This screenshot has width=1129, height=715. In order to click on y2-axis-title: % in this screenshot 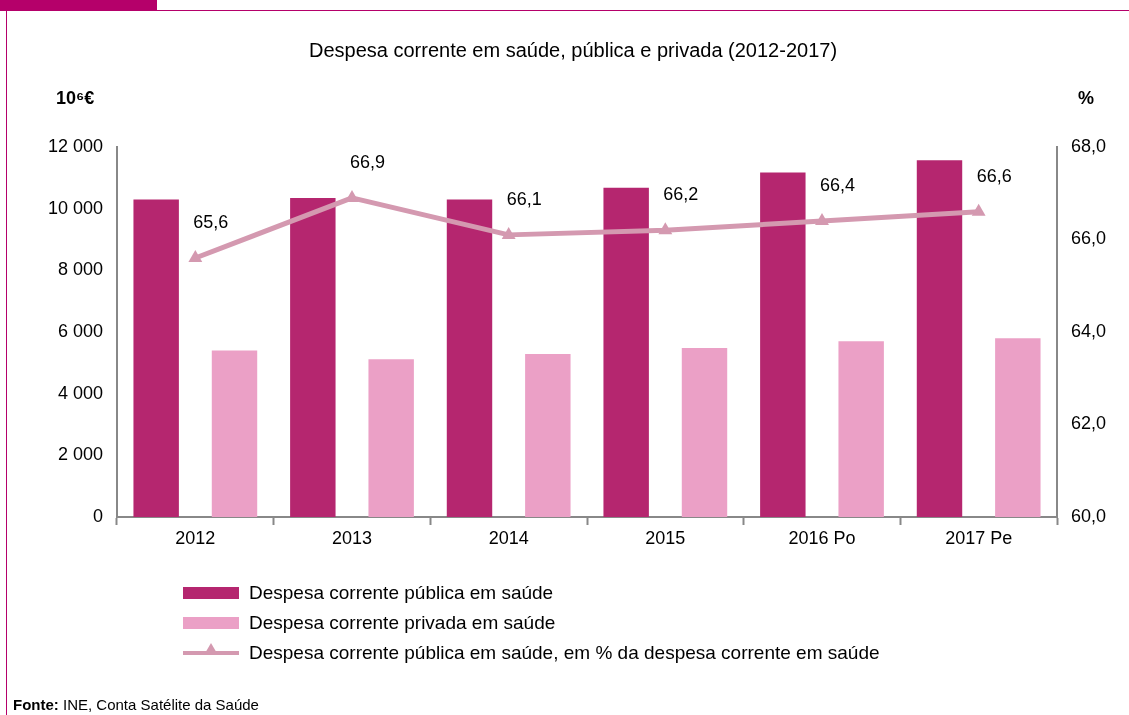, I will do `click(1086, 98)`.